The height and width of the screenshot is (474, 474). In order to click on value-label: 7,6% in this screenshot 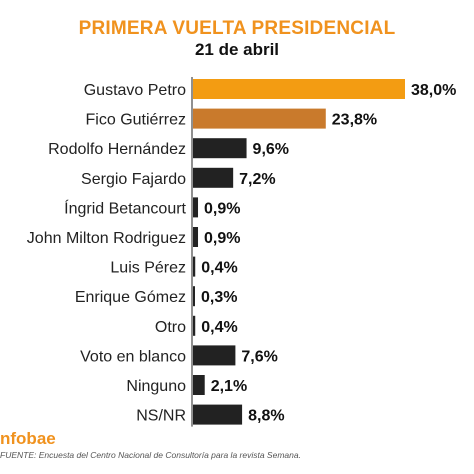, I will do `click(259, 356)`.